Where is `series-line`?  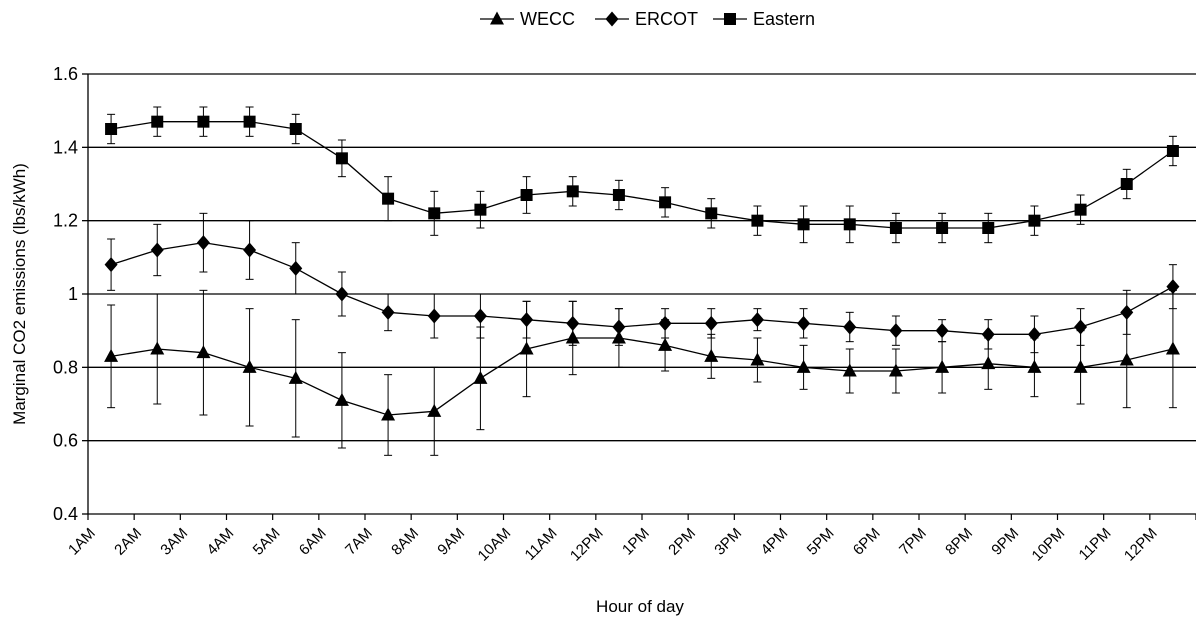 series-line is located at coordinates (642, 376).